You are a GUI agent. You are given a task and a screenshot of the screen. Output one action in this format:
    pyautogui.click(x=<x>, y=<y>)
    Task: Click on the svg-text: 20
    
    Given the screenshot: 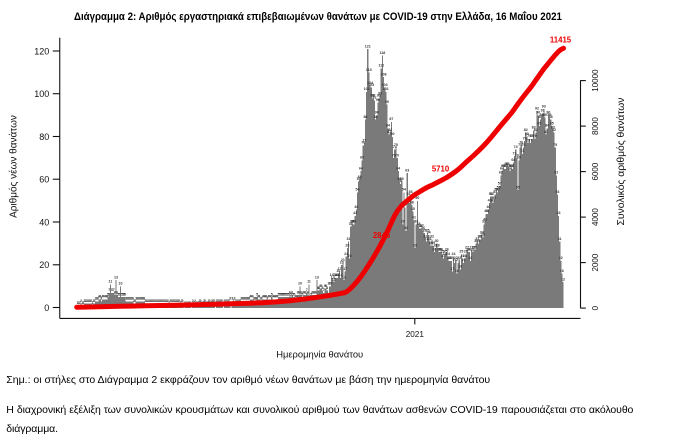 What is the action you would take?
    pyautogui.click(x=342, y=262)
    